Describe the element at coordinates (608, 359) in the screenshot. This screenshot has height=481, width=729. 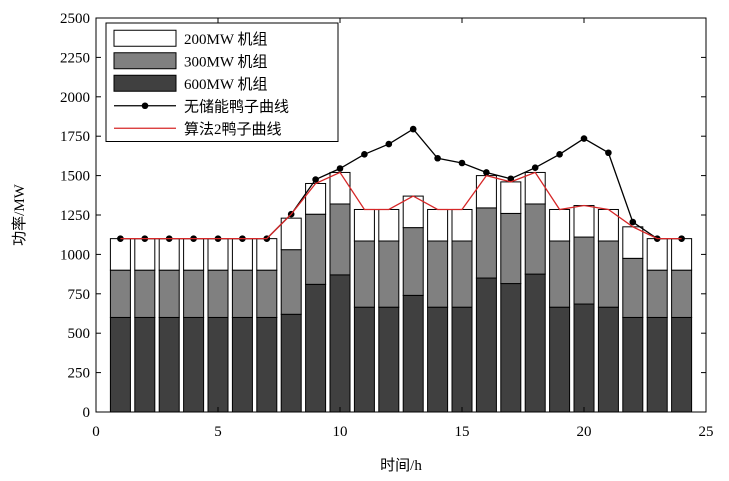
I see `bar-s0-x21` at that location.